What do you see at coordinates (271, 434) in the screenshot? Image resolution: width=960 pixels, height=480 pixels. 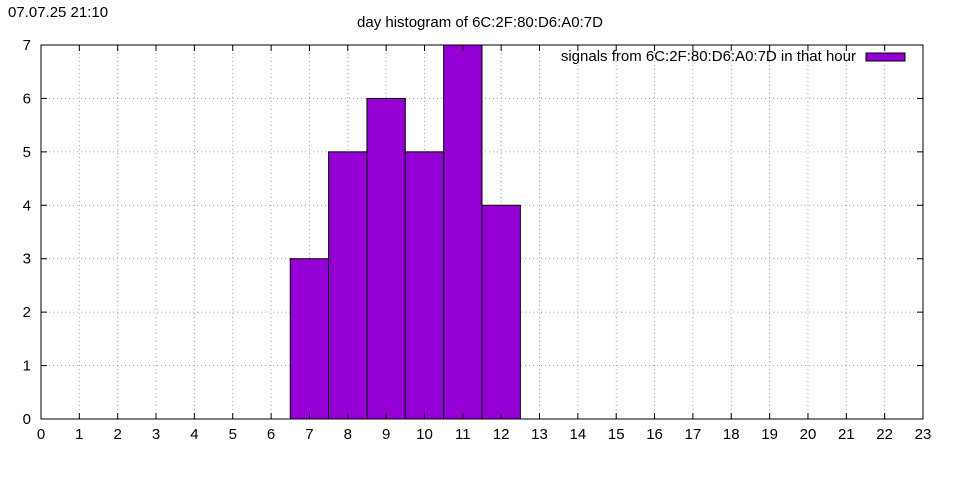 I see `x-tick-label: 6` at bounding box center [271, 434].